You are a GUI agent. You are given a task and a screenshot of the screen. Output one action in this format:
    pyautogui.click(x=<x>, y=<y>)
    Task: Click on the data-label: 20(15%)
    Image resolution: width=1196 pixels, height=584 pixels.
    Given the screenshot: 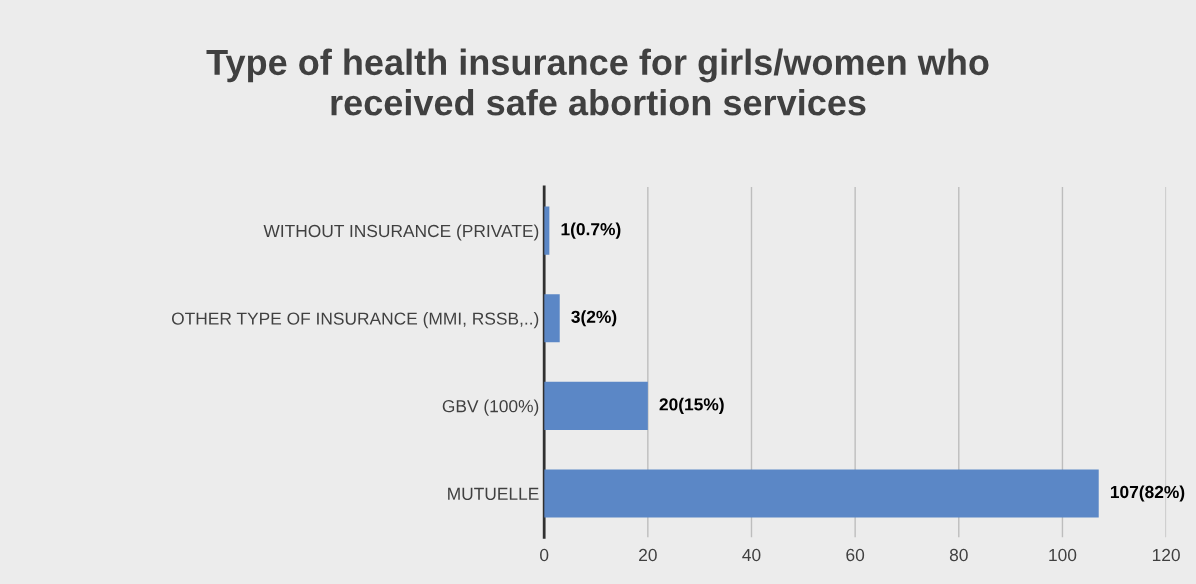 What is the action you would take?
    pyautogui.click(x=691, y=405)
    